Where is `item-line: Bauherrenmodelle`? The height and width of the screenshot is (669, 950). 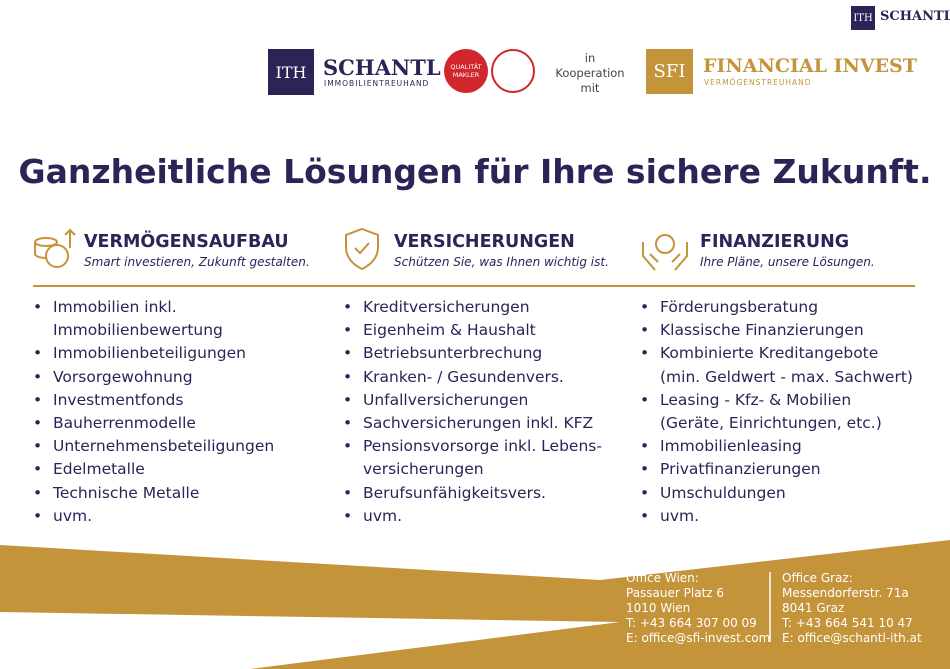
item-line: Bauherrenmodelle is located at coordinates (124, 423).